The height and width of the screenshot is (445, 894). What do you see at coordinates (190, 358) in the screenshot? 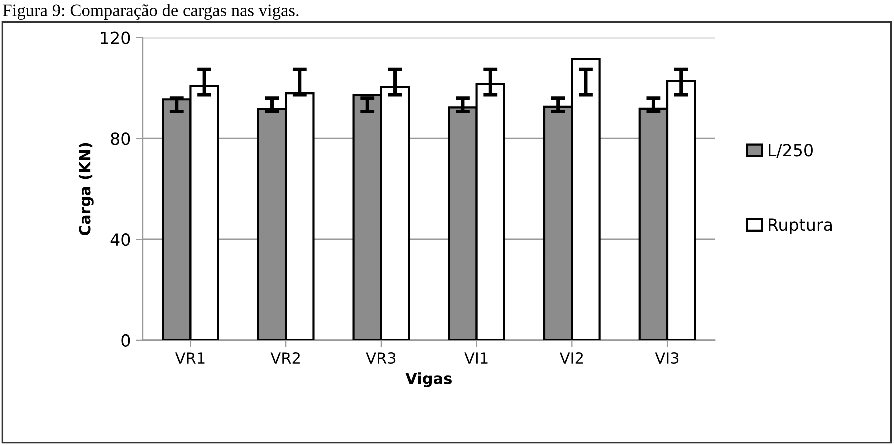
I see `x-tick-label: VR1` at bounding box center [190, 358].